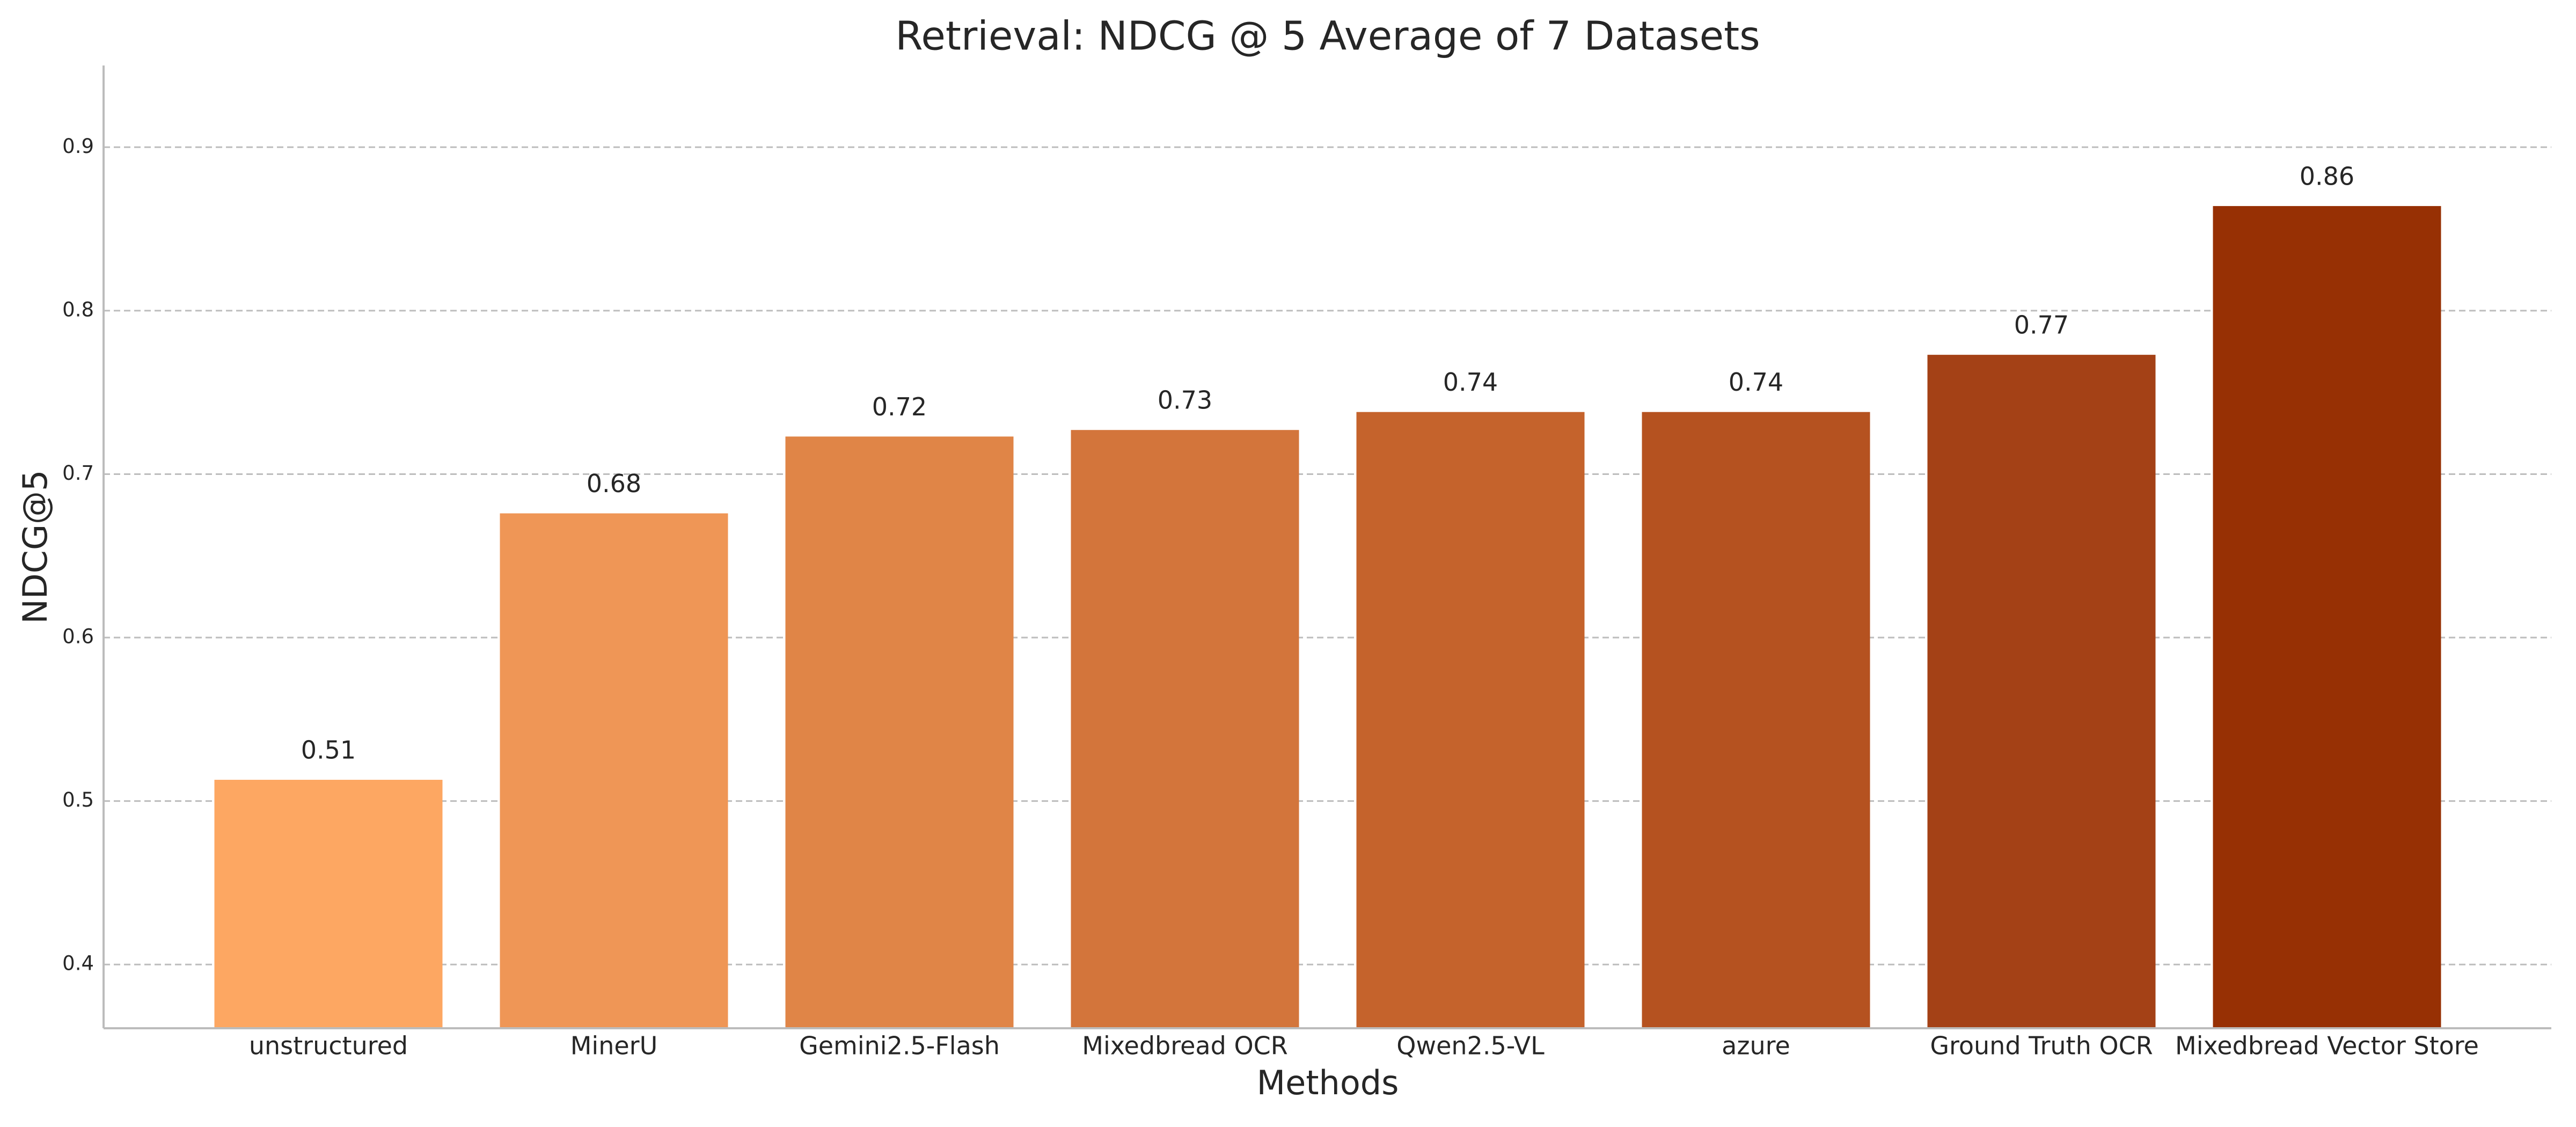 The image size is (2576, 1127). I want to click on value-label: 0.68, so click(614, 483).